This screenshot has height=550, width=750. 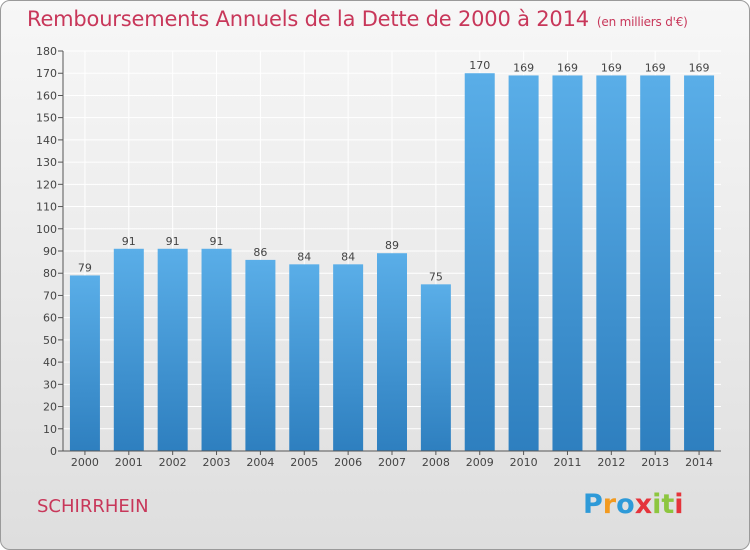 What do you see at coordinates (46, 162) in the screenshot?
I see `y-tick-label: 130` at bounding box center [46, 162].